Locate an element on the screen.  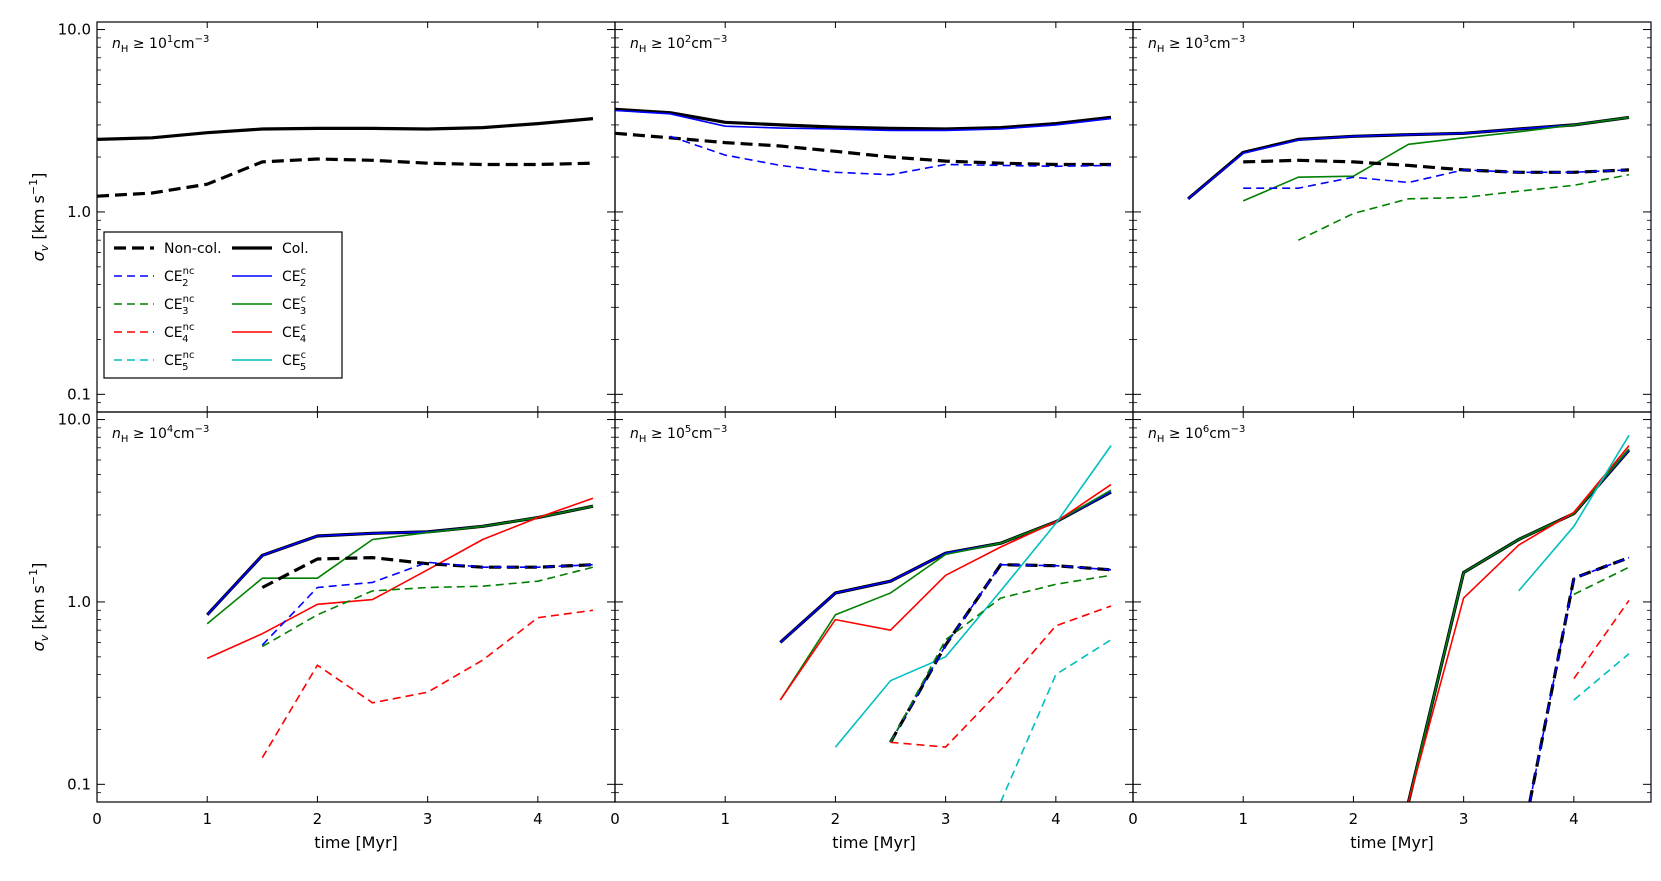
panel-5-series is located at coordinates (945, 623).